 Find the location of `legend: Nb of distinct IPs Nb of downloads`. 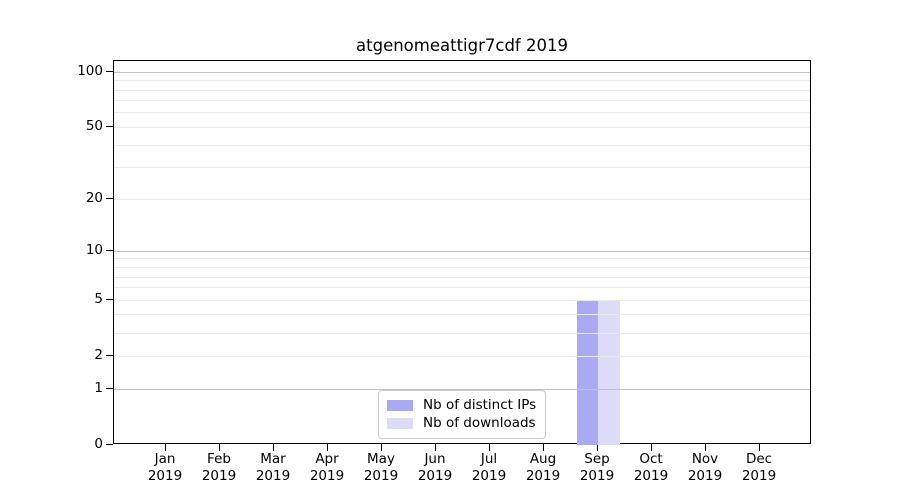

legend: Nb of distinct IPs Nb of downloads is located at coordinates (462, 414).